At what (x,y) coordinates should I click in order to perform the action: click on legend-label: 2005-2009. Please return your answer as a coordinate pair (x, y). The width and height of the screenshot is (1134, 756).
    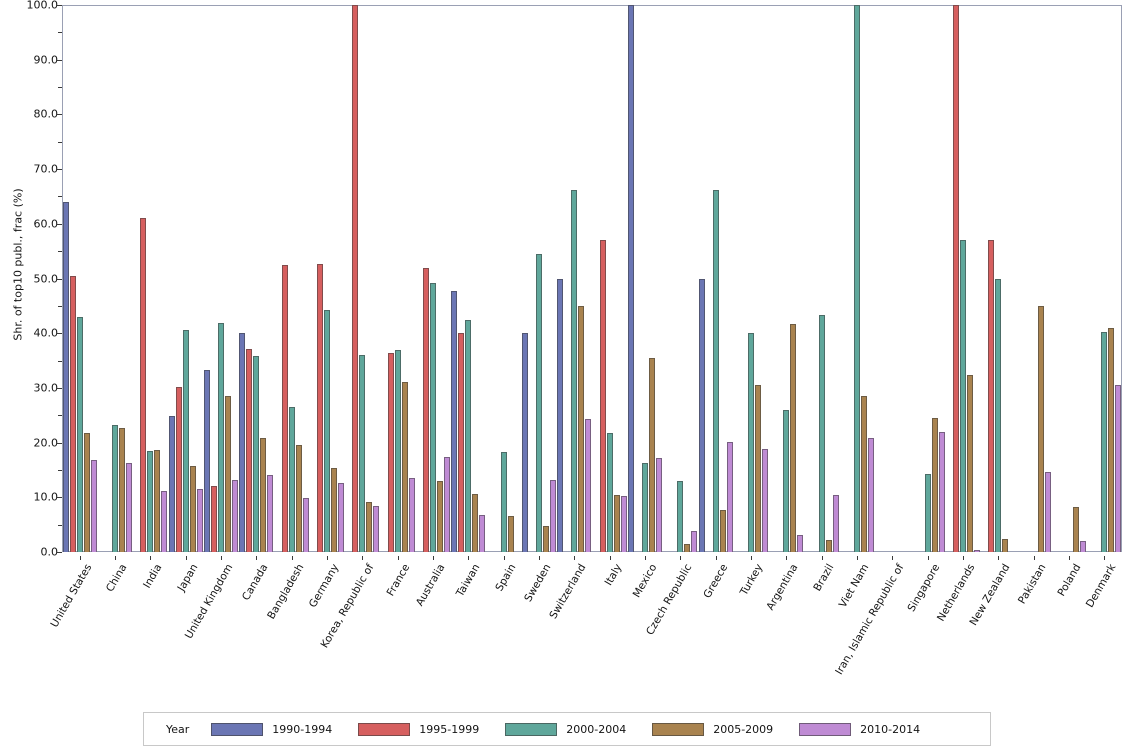
    Looking at the image, I should click on (743, 729).